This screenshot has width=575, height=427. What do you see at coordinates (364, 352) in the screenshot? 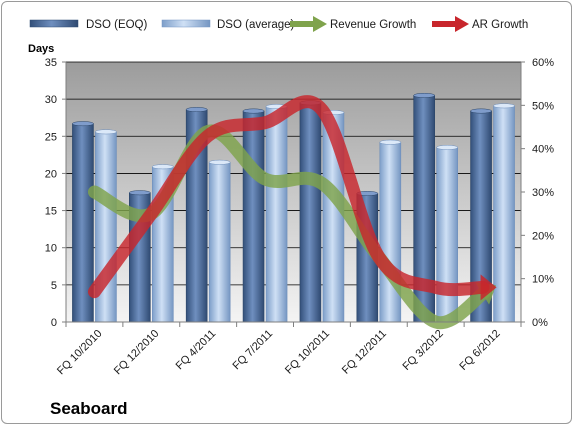
I see `x-tick-label: FQ 12/2011` at bounding box center [364, 352].